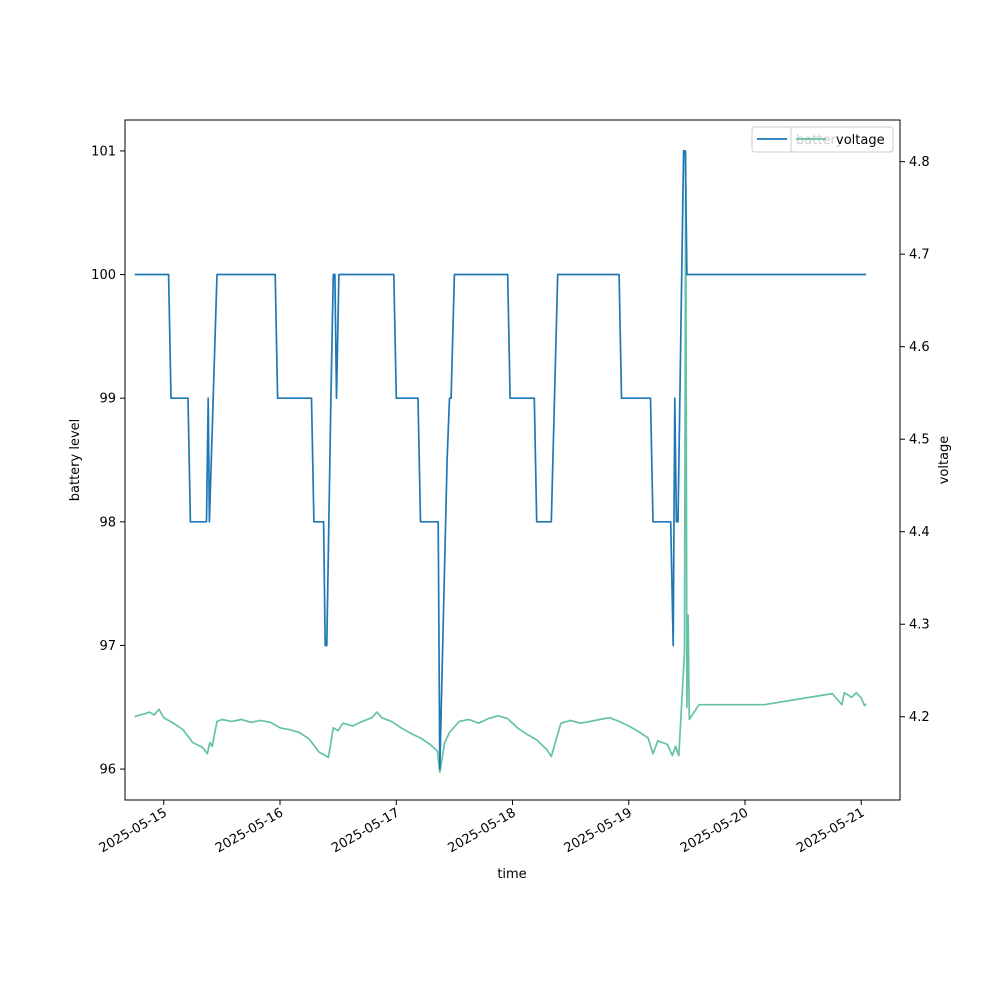 This screenshot has height=1000, width=1000. I want to click on y2-tick-label: 4.3, so click(919, 625).